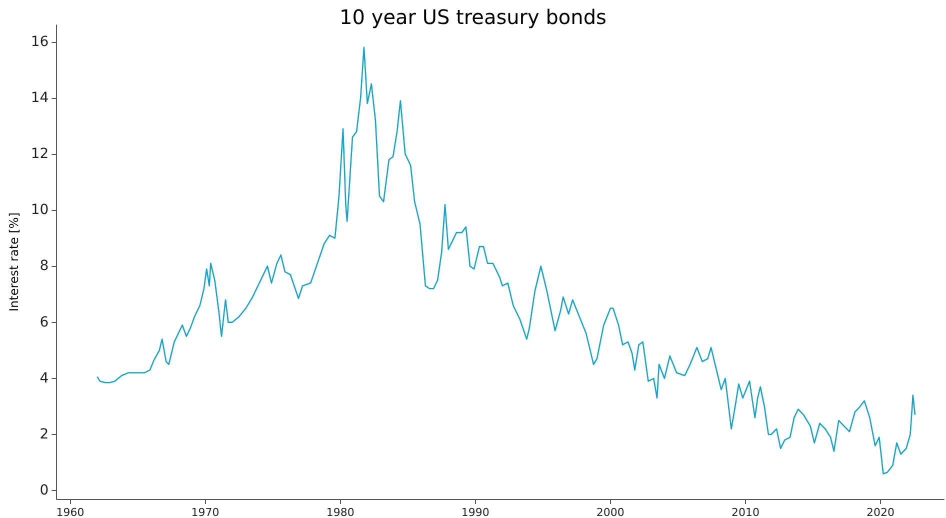 Image resolution: width=946 pixels, height=518 pixels. Describe the element at coordinates (39, 42) in the screenshot. I see `y-tick-label: 16` at that location.